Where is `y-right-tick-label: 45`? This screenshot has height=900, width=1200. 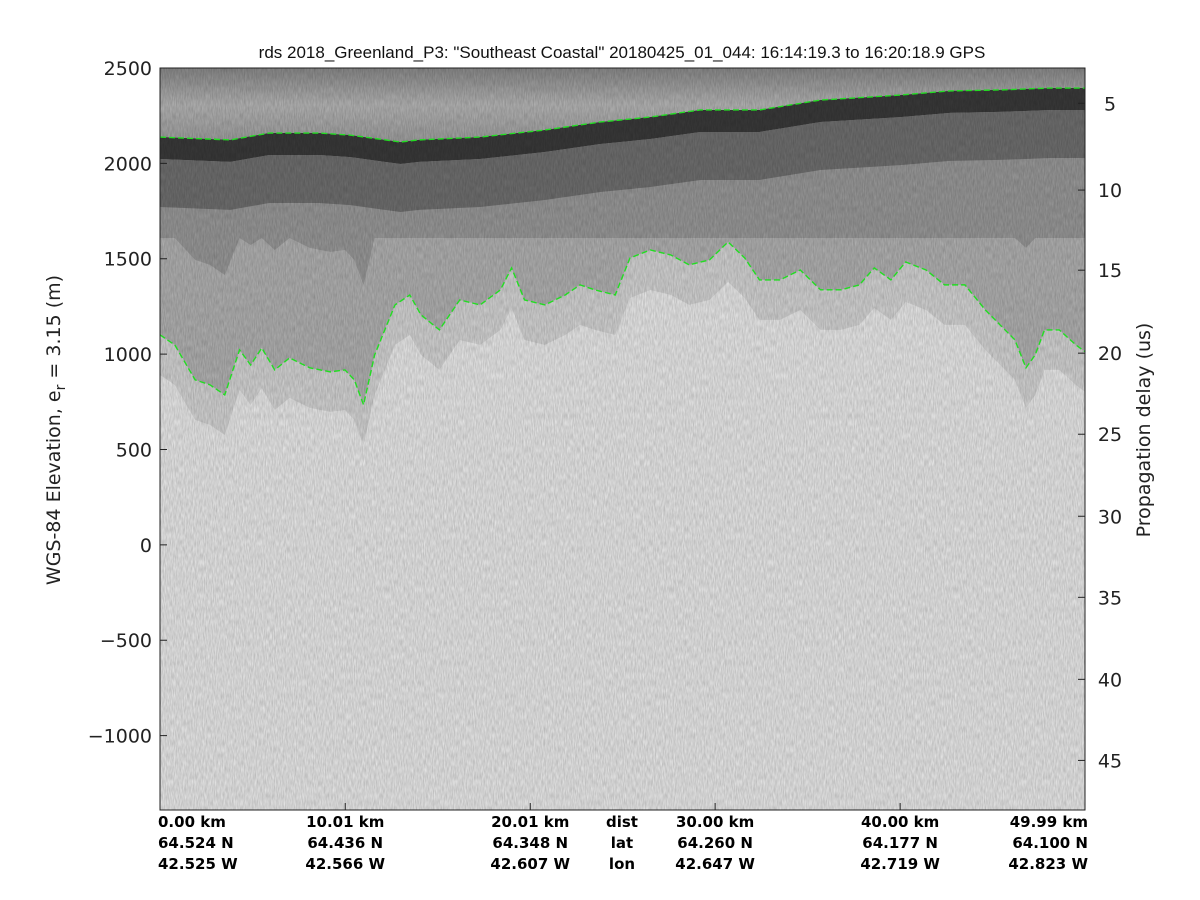
y-right-tick-label: 45 is located at coordinates (1110, 761).